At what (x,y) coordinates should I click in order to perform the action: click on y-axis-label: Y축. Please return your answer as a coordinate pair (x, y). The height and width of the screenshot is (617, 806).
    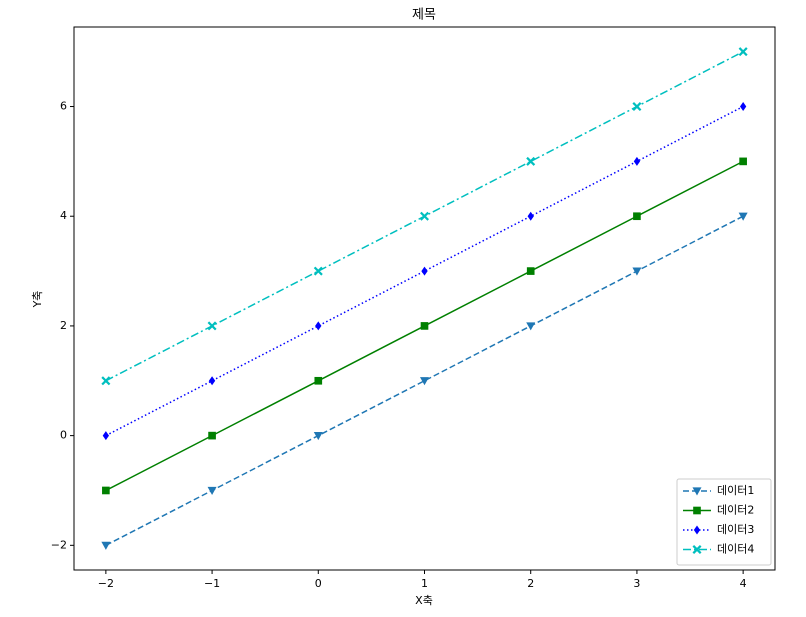
    Looking at the image, I should click on (37, 300).